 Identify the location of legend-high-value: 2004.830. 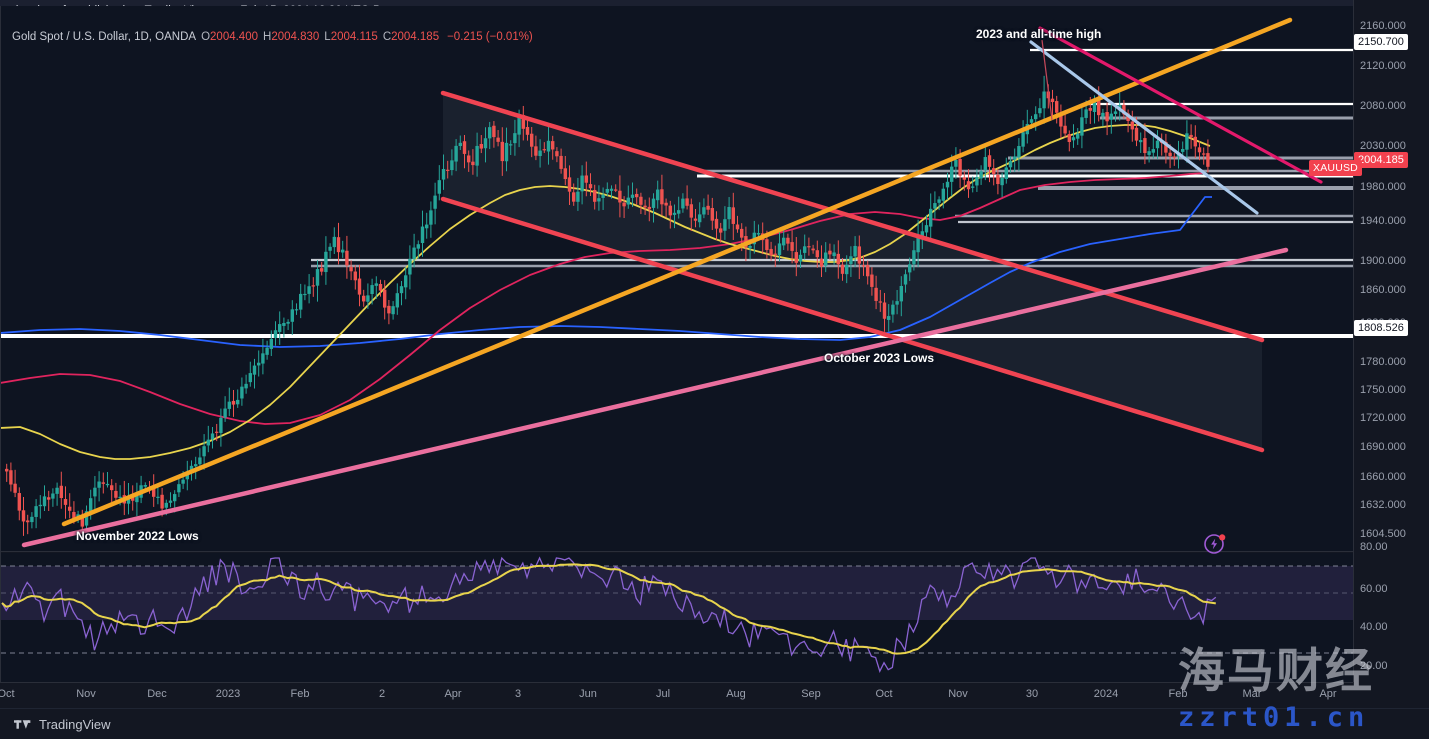
(295, 37).